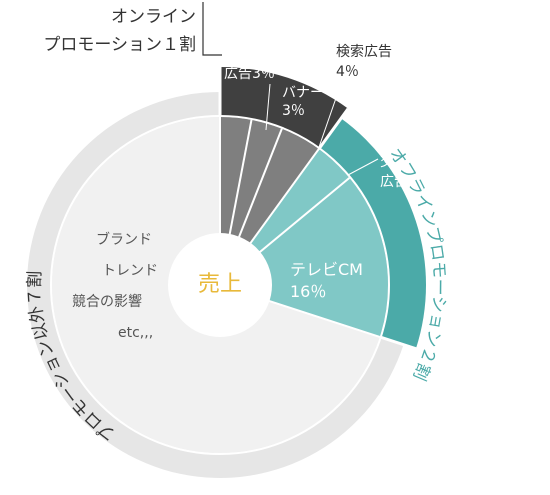  Describe the element at coordinates (119, 45) in the screenshot. I see `online-callout-line: プロモーション１割` at that location.